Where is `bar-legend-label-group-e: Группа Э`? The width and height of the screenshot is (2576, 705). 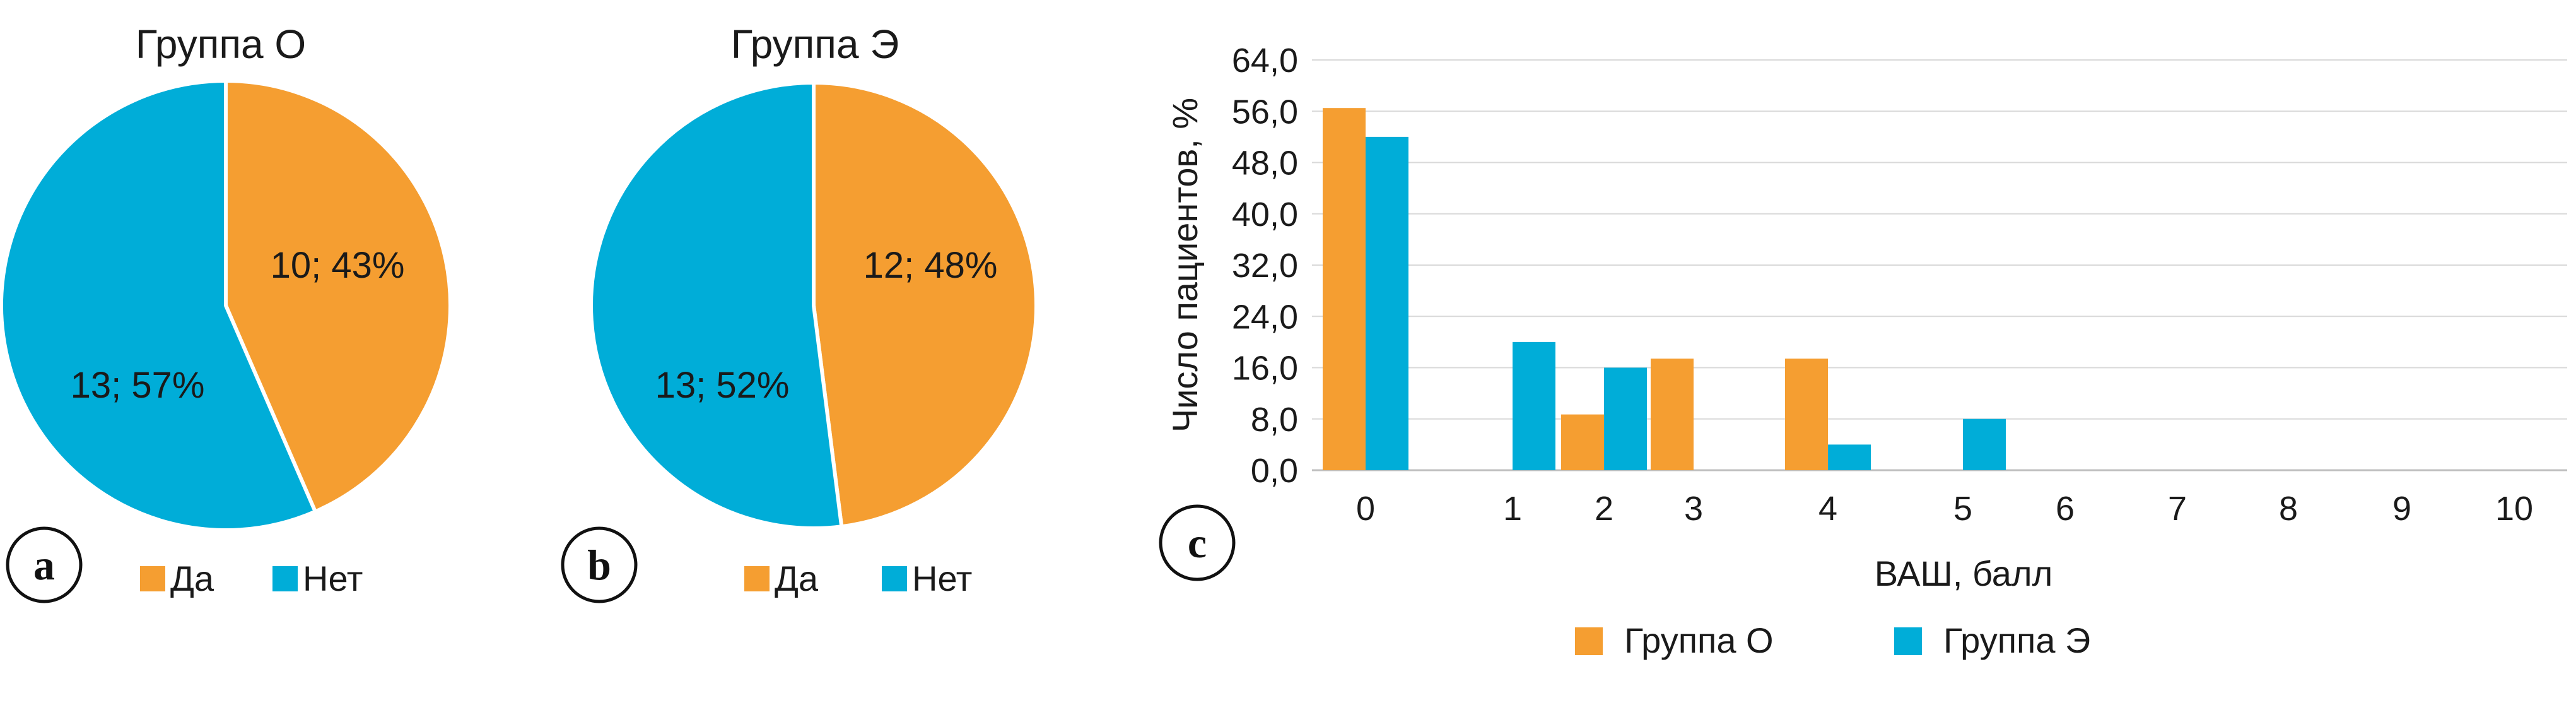 bar-legend-label-group-e: Группа Э is located at coordinates (2016, 640).